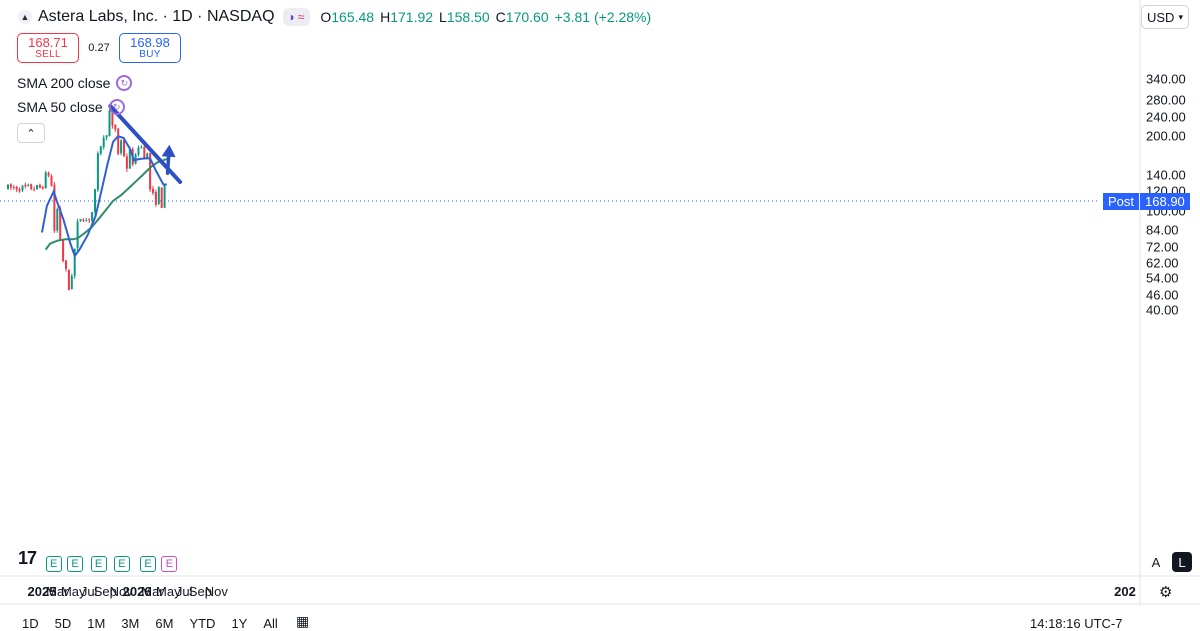  What do you see at coordinates (150, 48) in the screenshot?
I see `buy-button: 168.98 BUY` at bounding box center [150, 48].